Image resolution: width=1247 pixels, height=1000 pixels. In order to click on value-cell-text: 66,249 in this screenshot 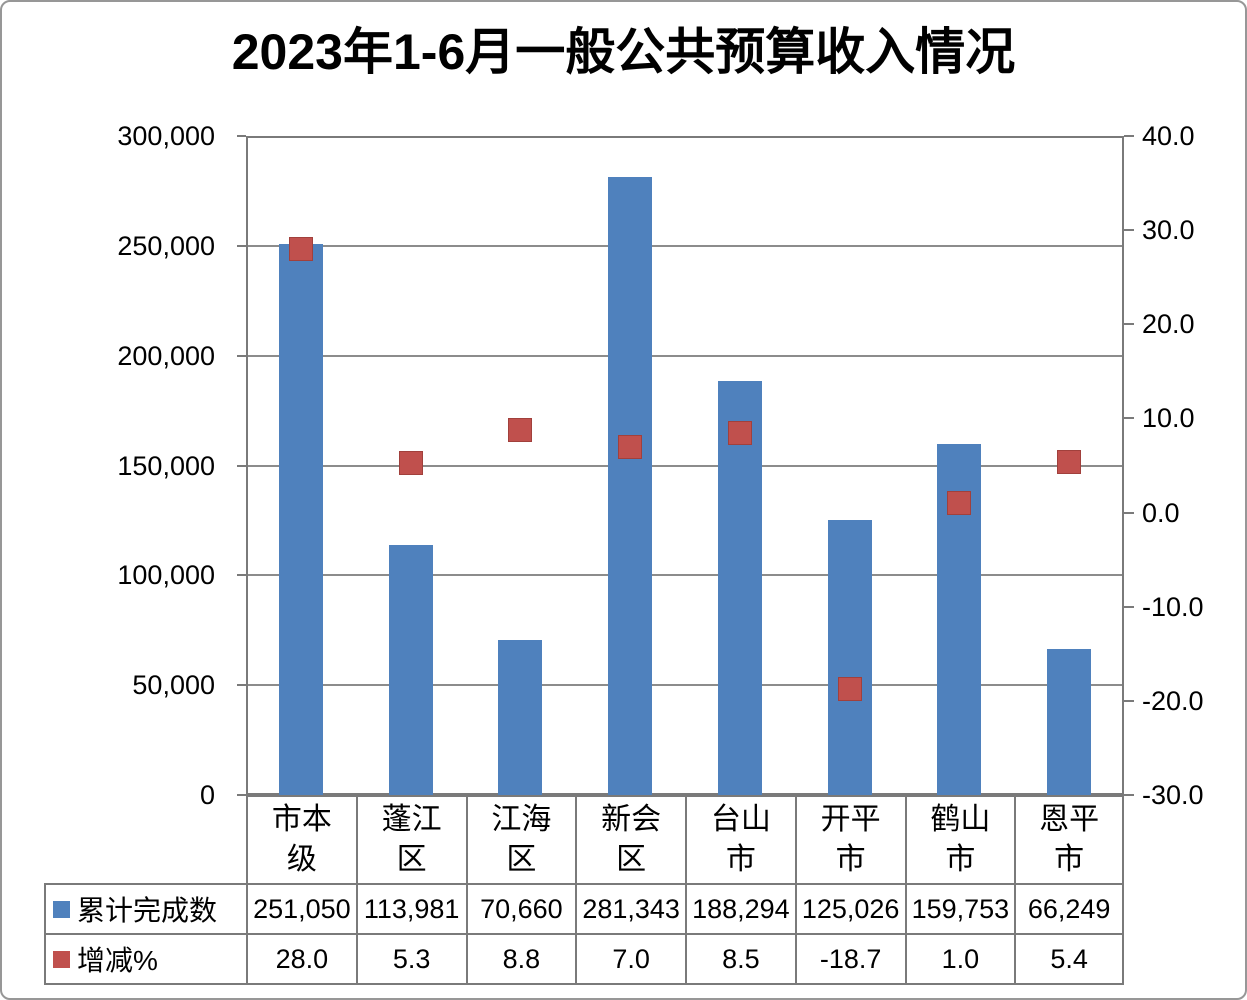, I will do `click(1069, 908)`.